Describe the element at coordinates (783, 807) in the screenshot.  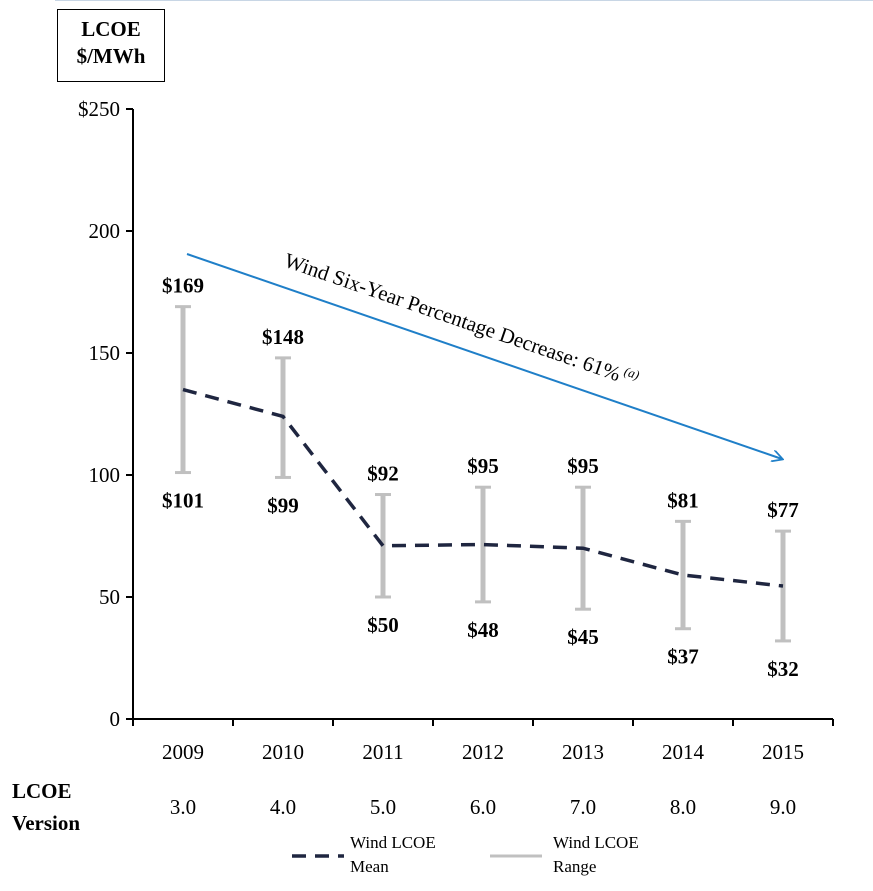
I see `version-tick-label: 9.0` at that location.